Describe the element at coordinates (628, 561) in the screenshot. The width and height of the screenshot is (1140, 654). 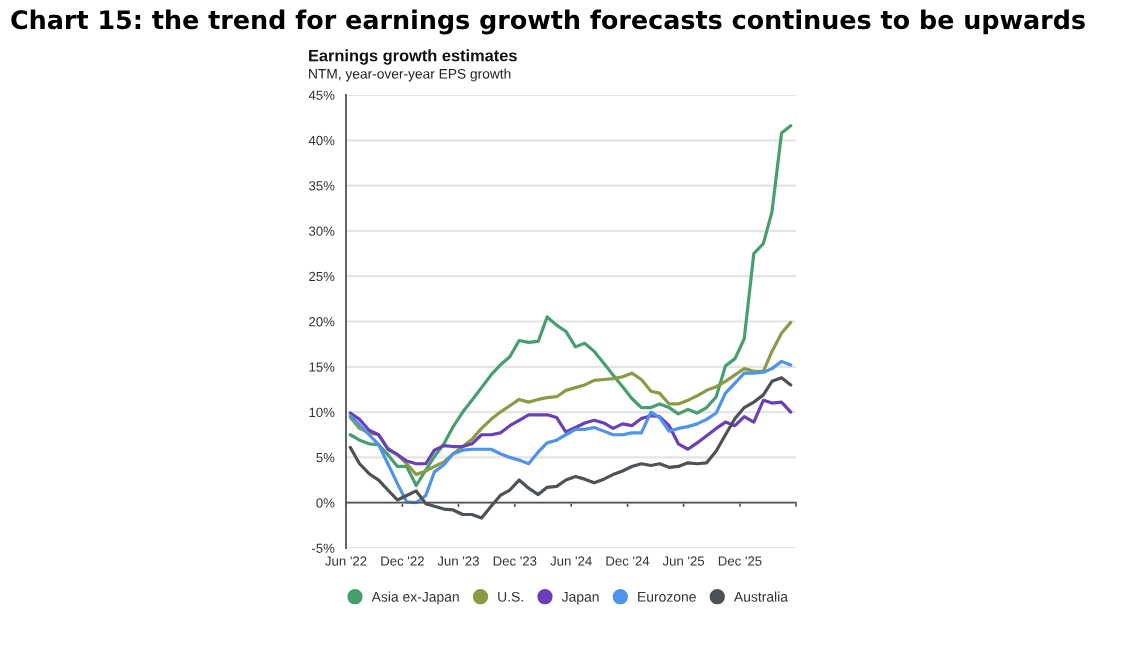
I see `x-tick-label: Dec '24` at that location.